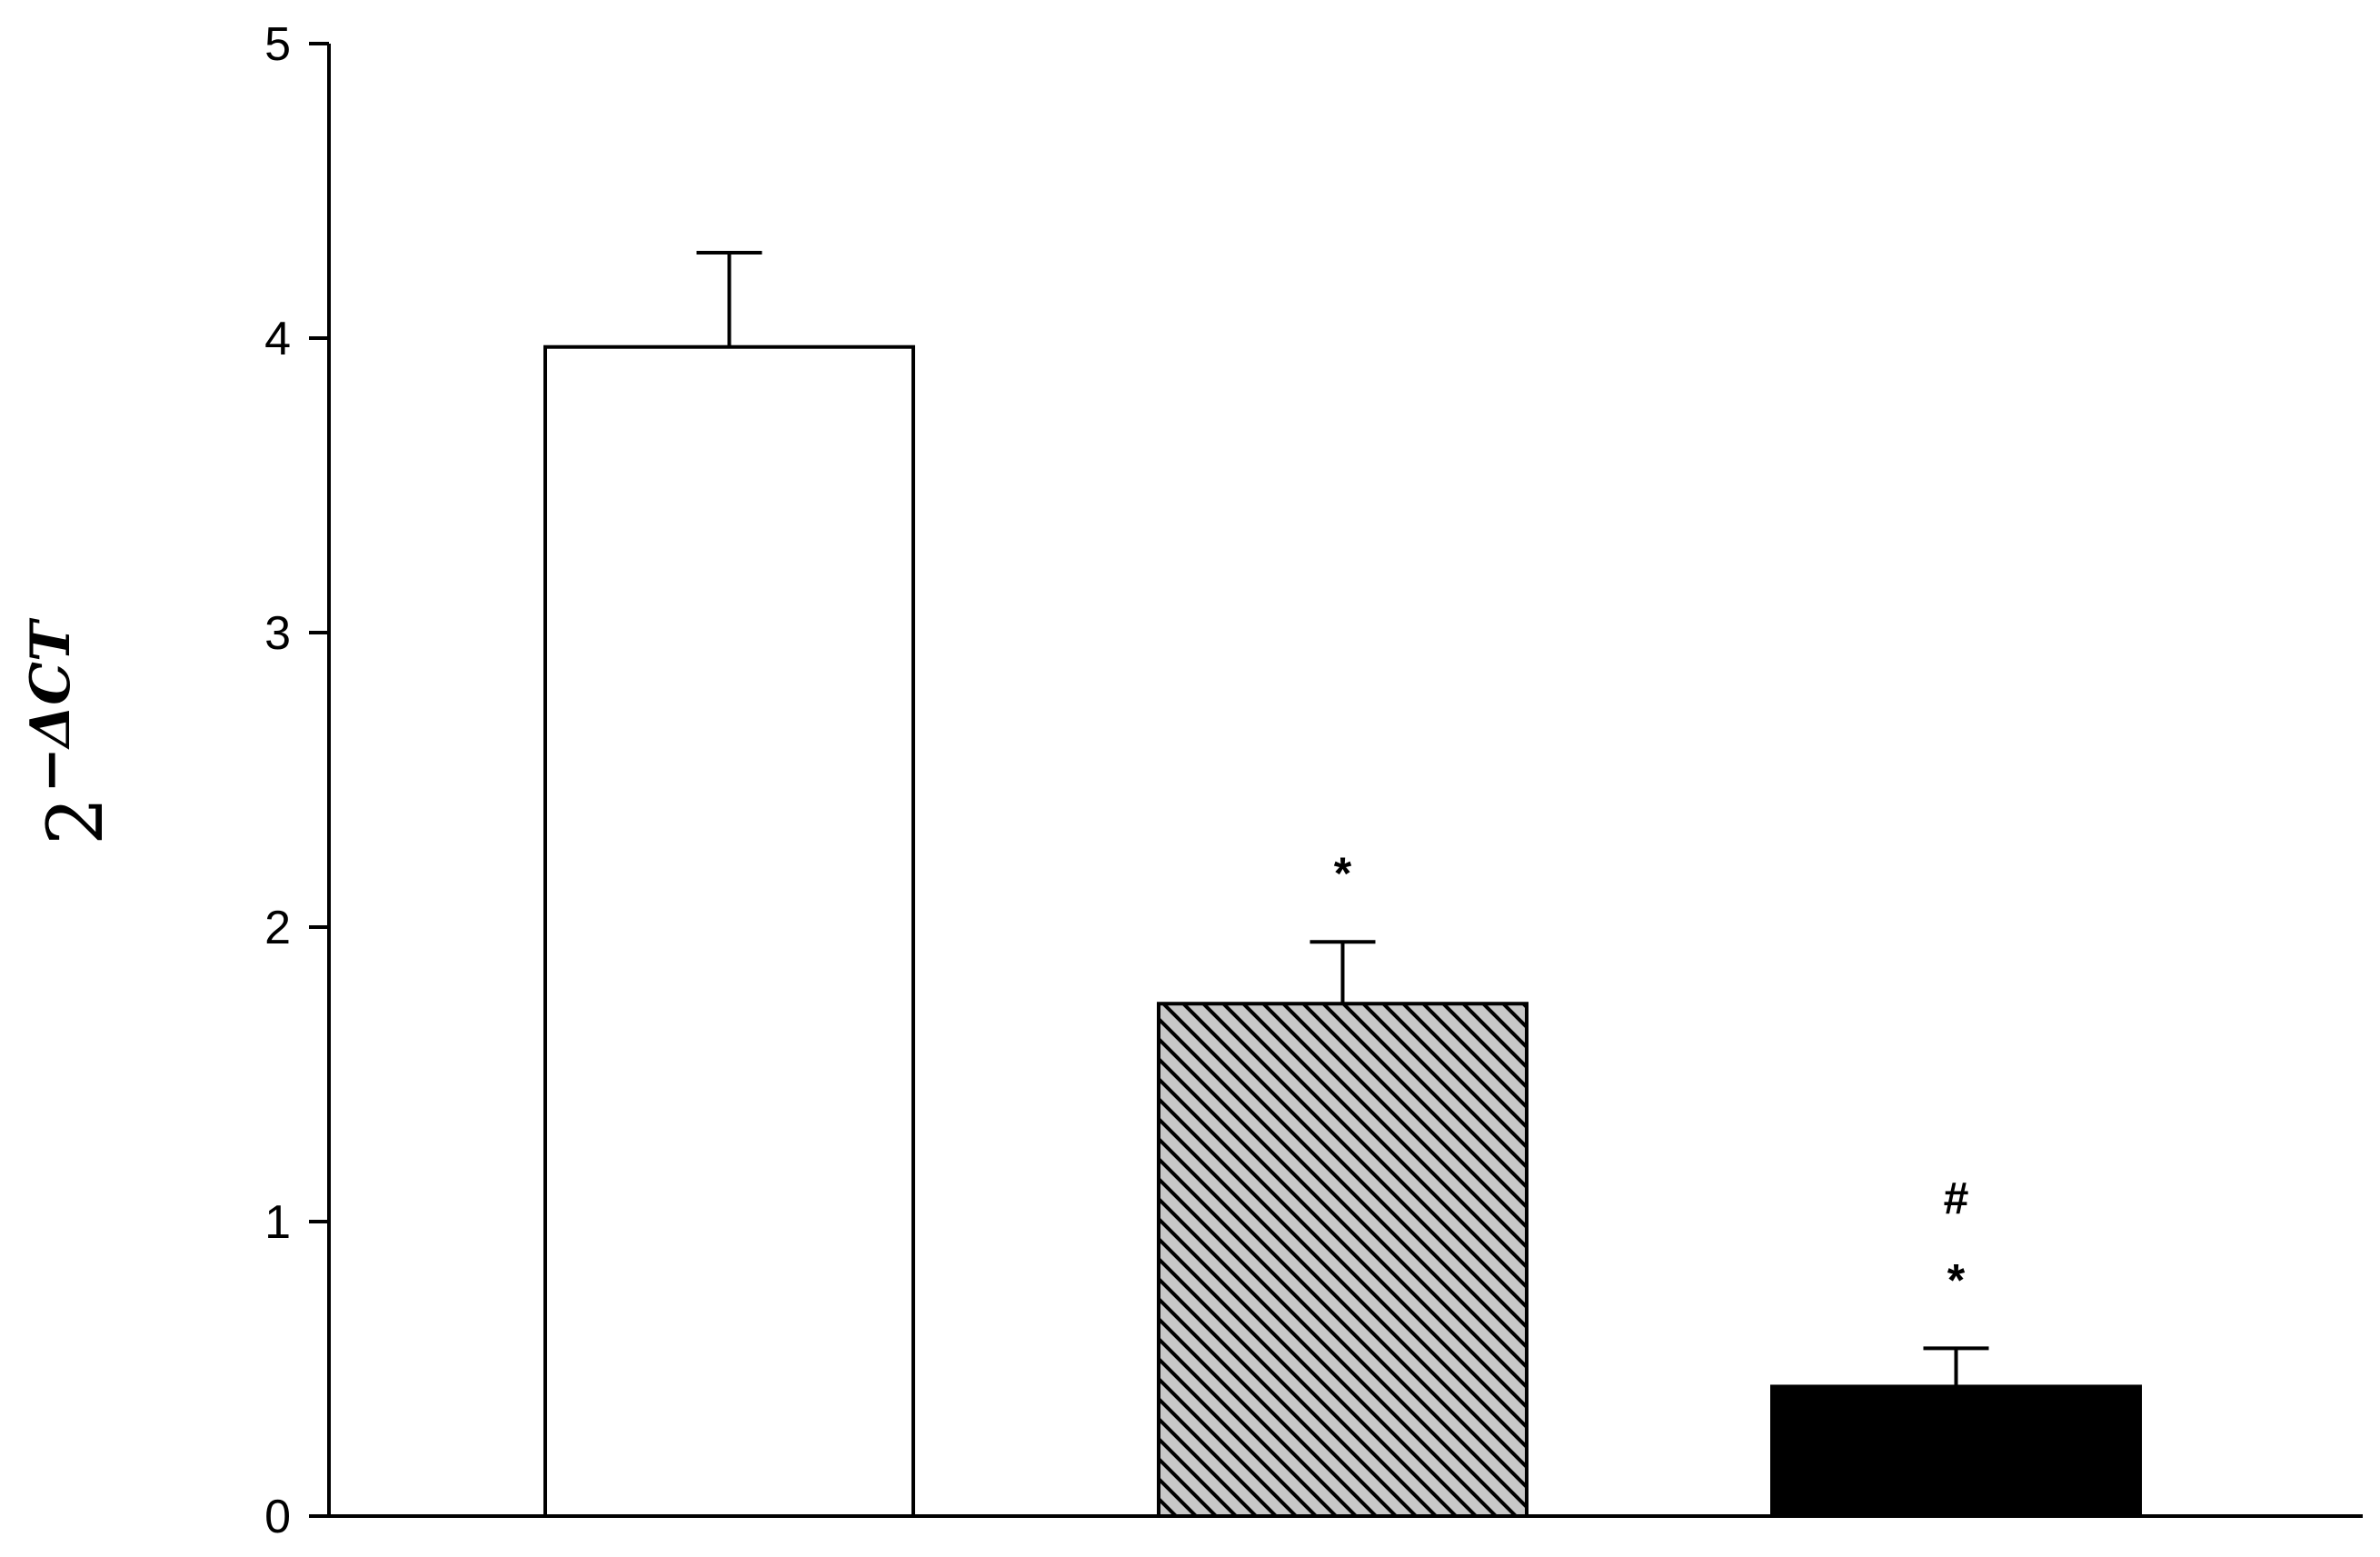 The height and width of the screenshot is (1557, 2380). Describe the element at coordinates (75, 821) in the screenshot. I see `y-axis-label-base: 2` at that location.